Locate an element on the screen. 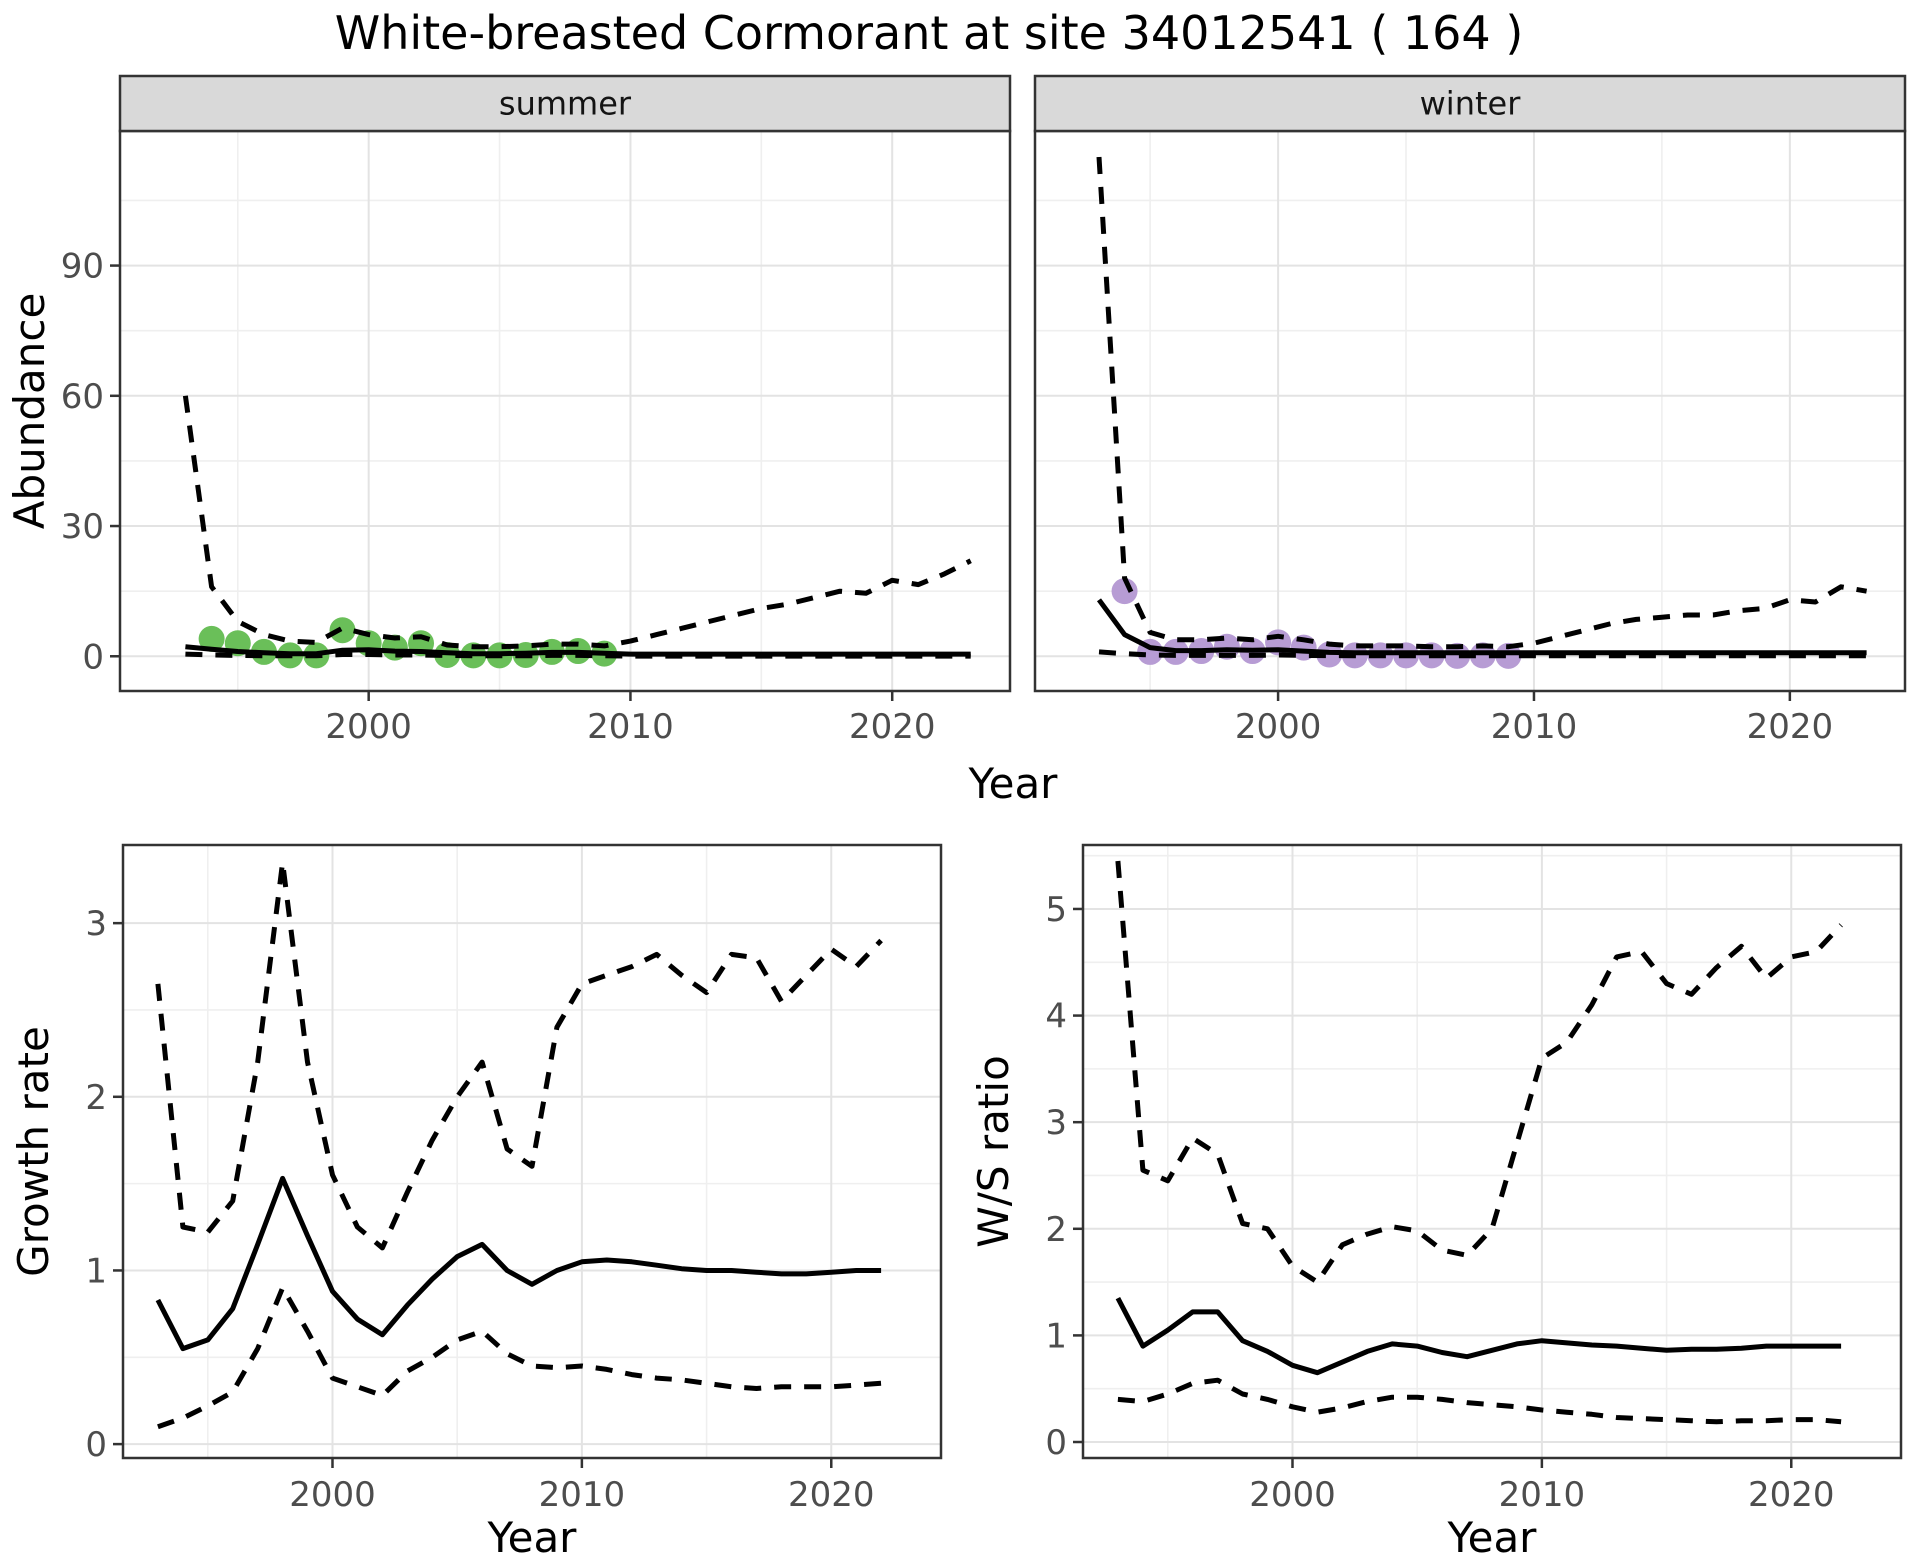 This screenshot has width=1920, height=1560. y-tick-label: 5 is located at coordinates (1056, 910).